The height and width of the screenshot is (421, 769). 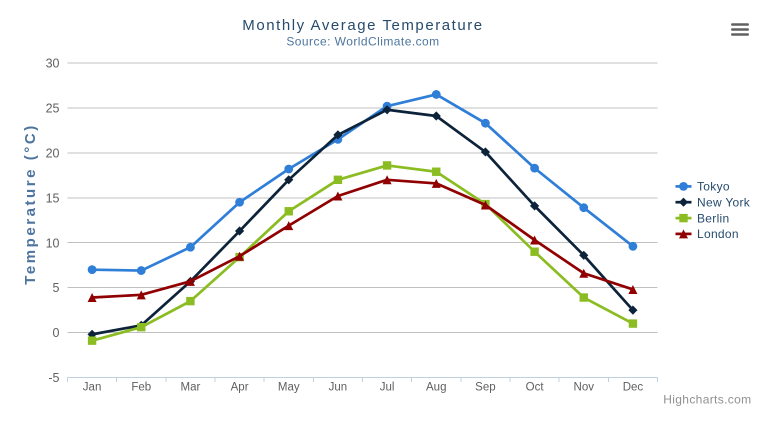 What do you see at coordinates (713, 218) in the screenshot?
I see `svg-text: Berlin` at bounding box center [713, 218].